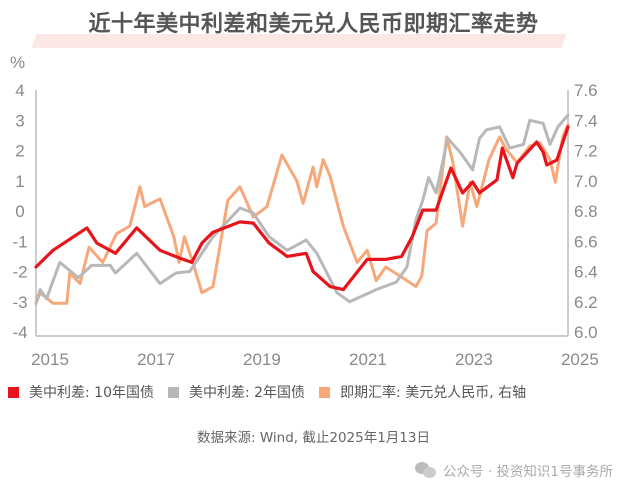 This screenshot has height=500, width=627. I want to click on legend-item: 即期汇率: 美元兑人民币, 右轴, so click(422, 392).